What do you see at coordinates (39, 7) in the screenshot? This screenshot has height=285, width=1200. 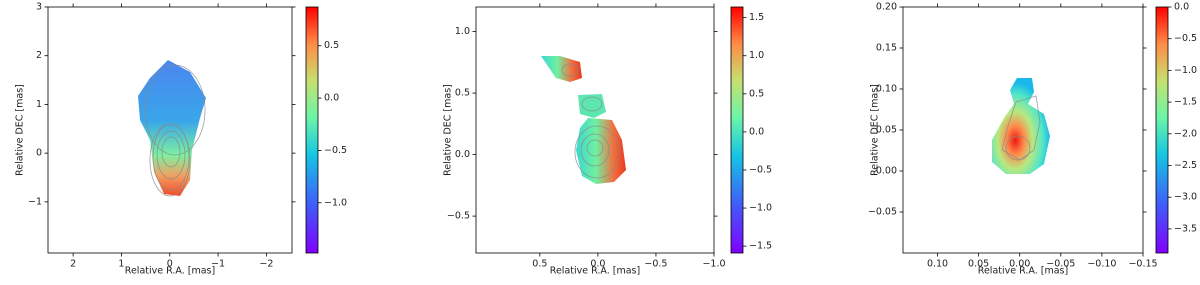 I see `y-tick-label: 3` at bounding box center [39, 7].